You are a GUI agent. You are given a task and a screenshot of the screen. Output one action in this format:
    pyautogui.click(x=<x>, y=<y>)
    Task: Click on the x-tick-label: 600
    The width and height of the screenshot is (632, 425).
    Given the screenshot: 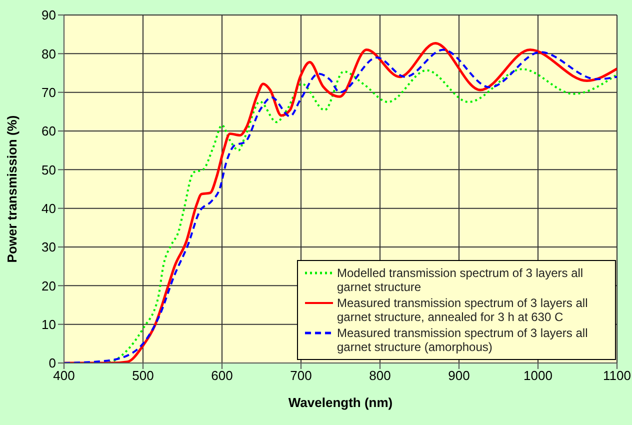 What is the action you would take?
    pyautogui.click(x=222, y=376)
    